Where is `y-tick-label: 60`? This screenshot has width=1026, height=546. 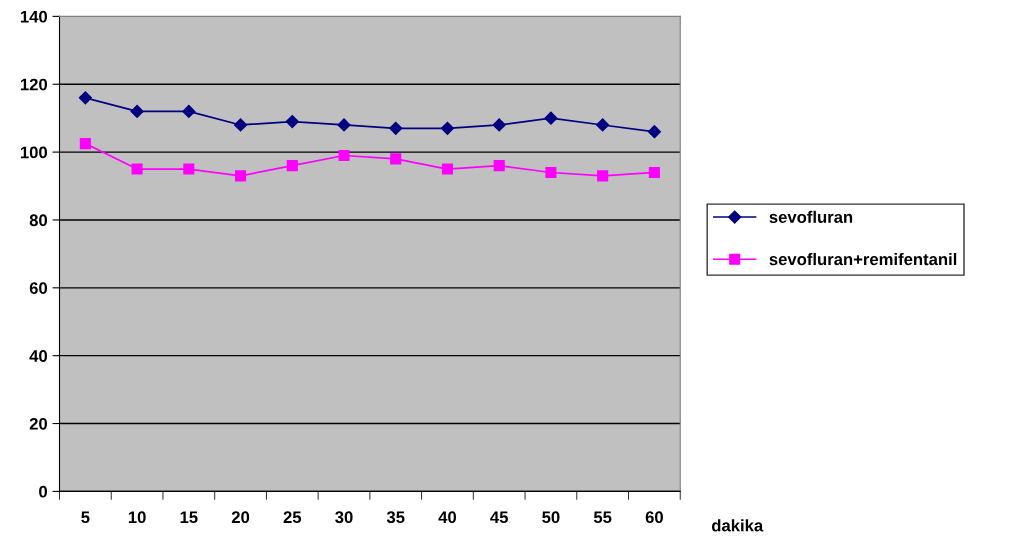
y-tick-label: 60 is located at coordinates (38, 288).